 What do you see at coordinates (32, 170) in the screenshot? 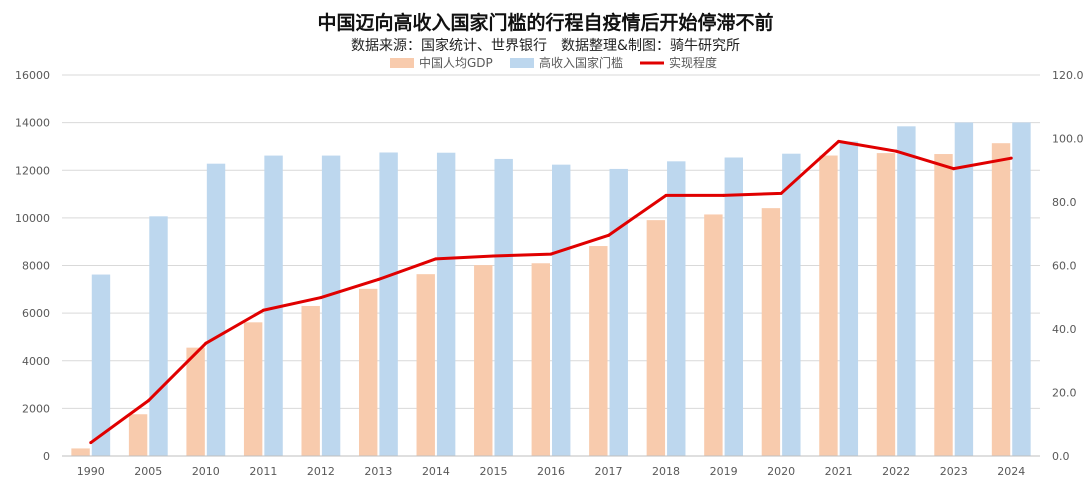
I see `y-left-tick-label: 12000` at bounding box center [32, 170].